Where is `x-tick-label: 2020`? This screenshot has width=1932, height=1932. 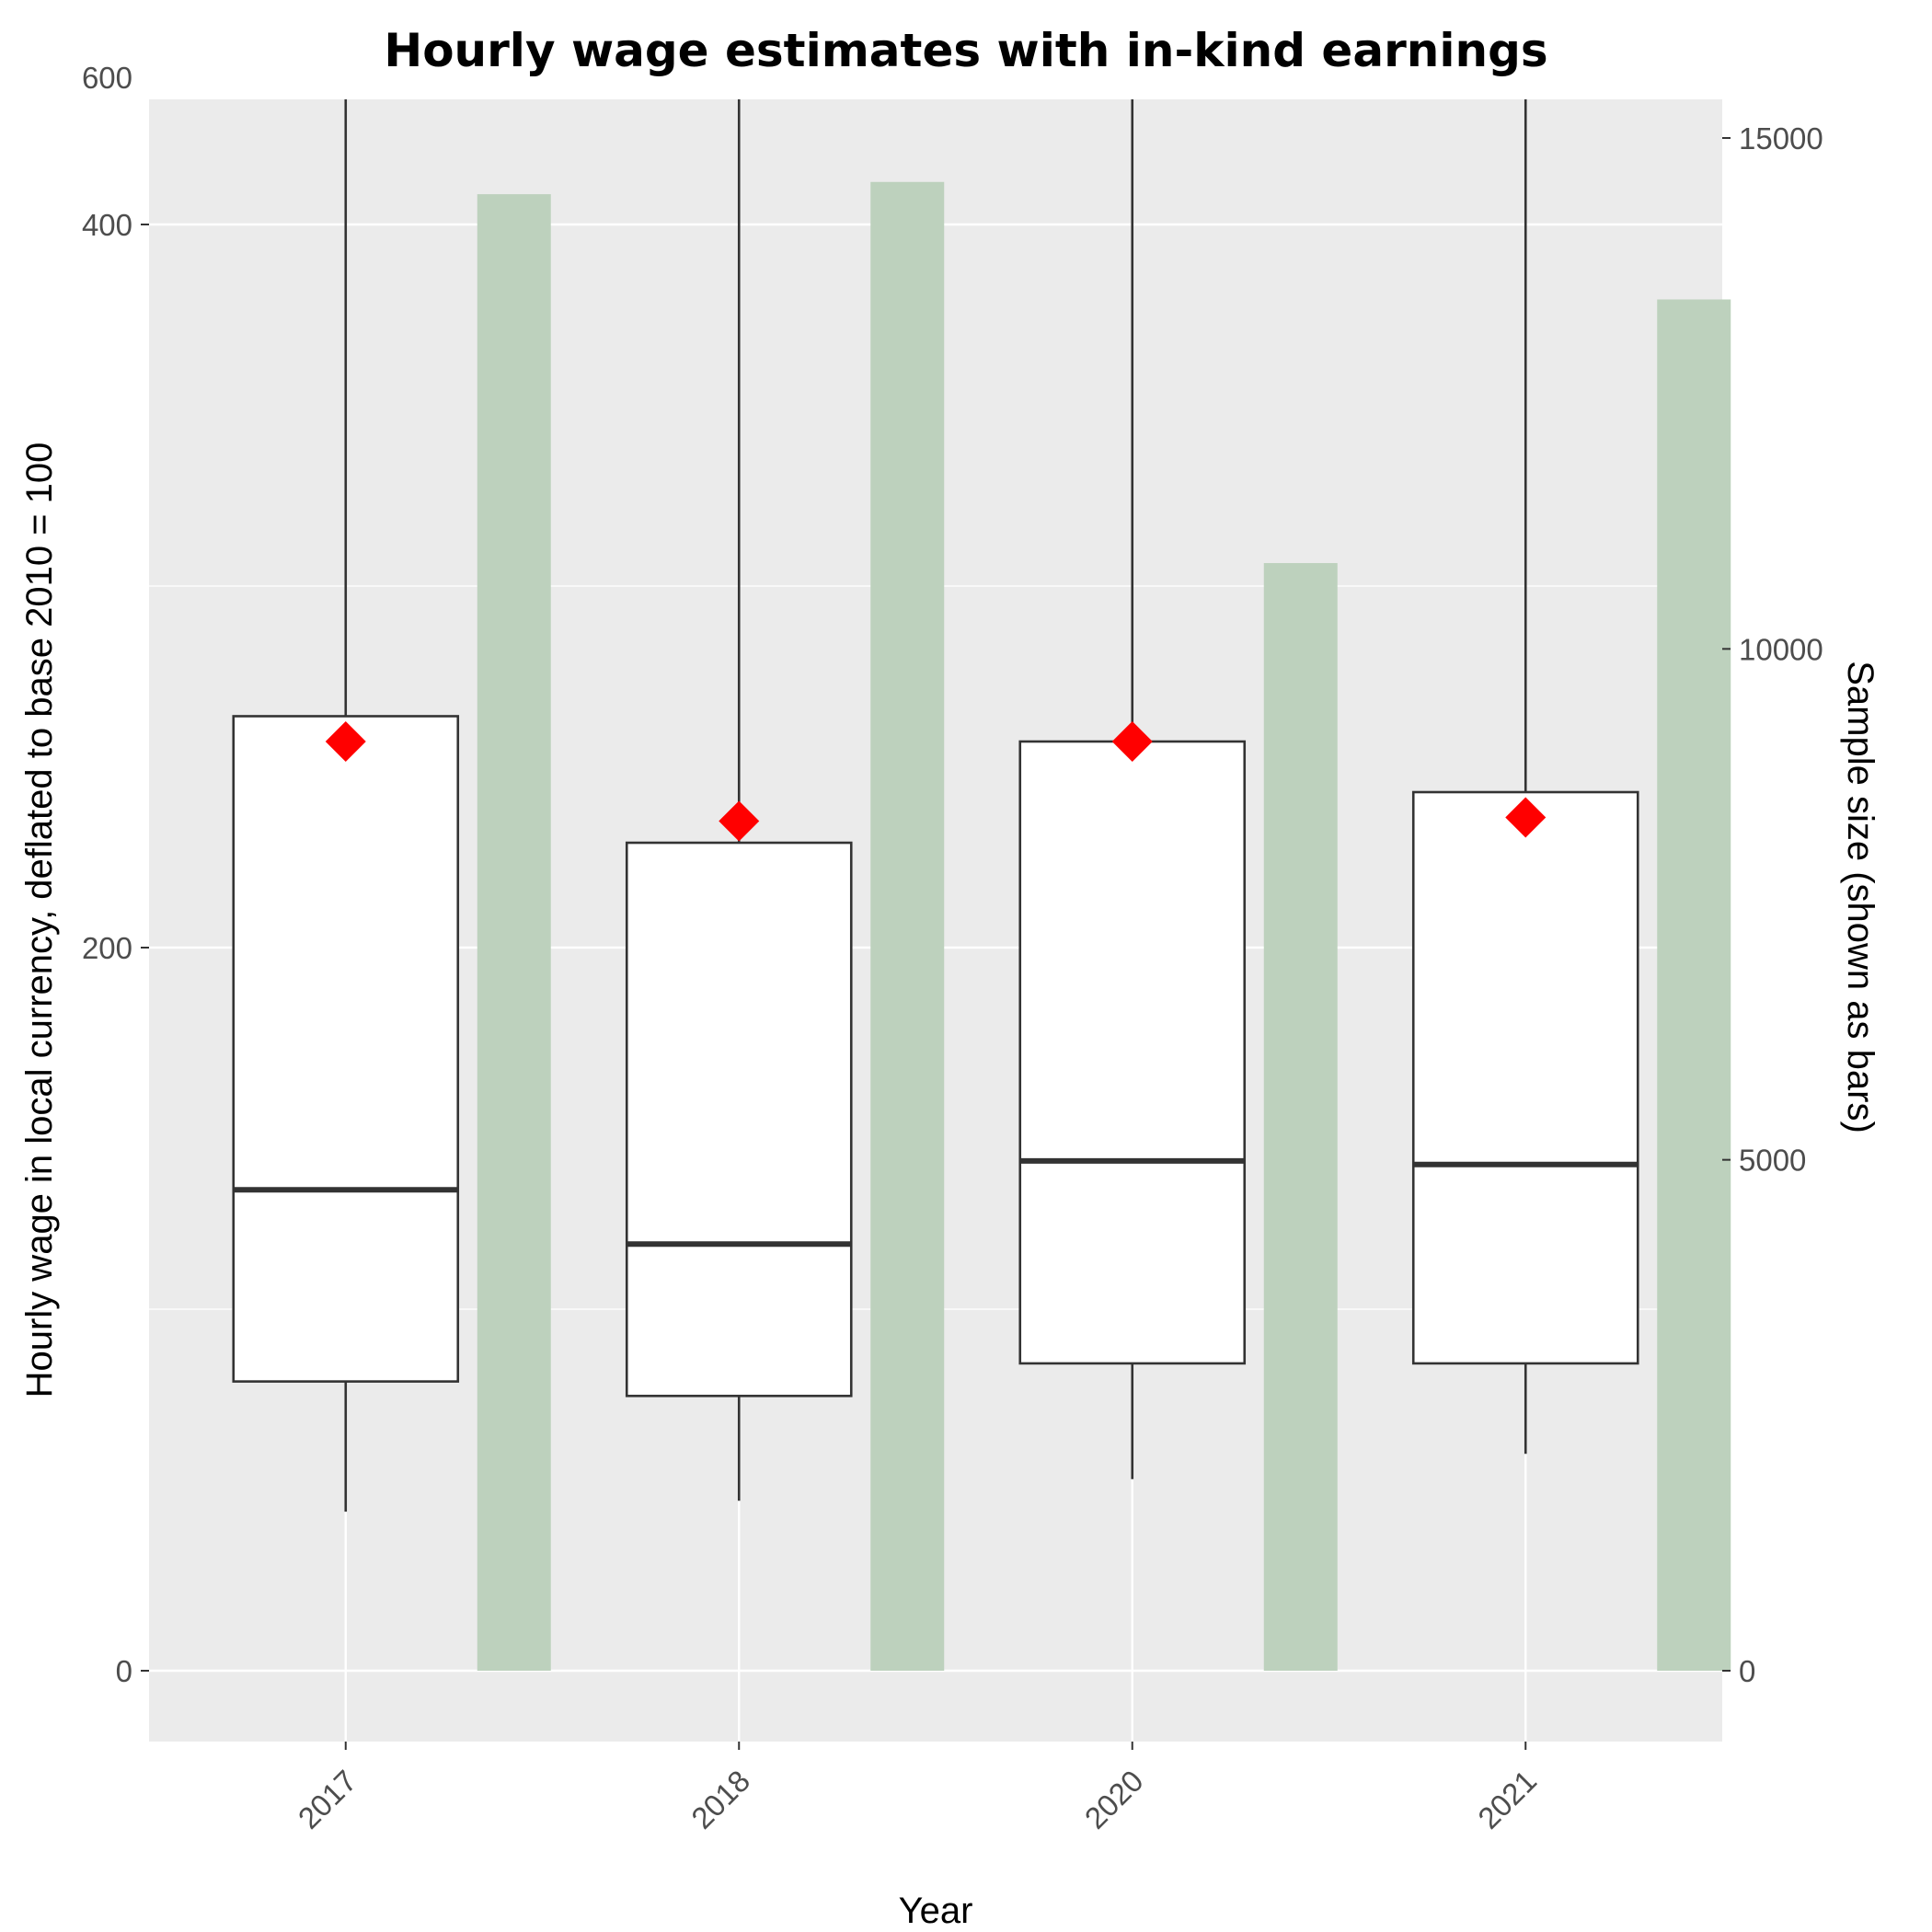
x-tick-label: 2020 is located at coordinates (1114, 1799).